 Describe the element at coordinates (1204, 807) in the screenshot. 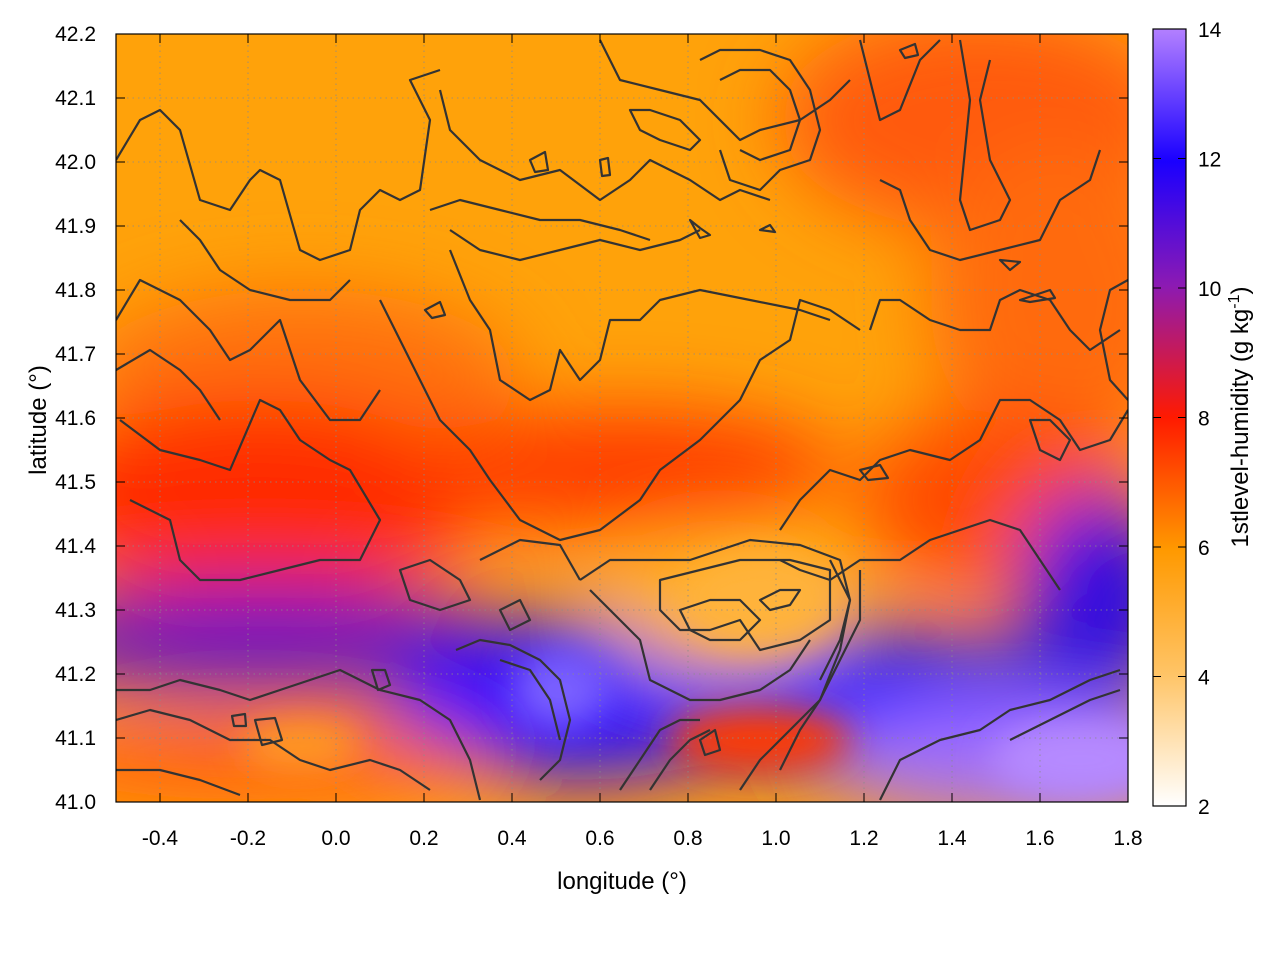

I see `colorbar-tick-label: 2` at that location.